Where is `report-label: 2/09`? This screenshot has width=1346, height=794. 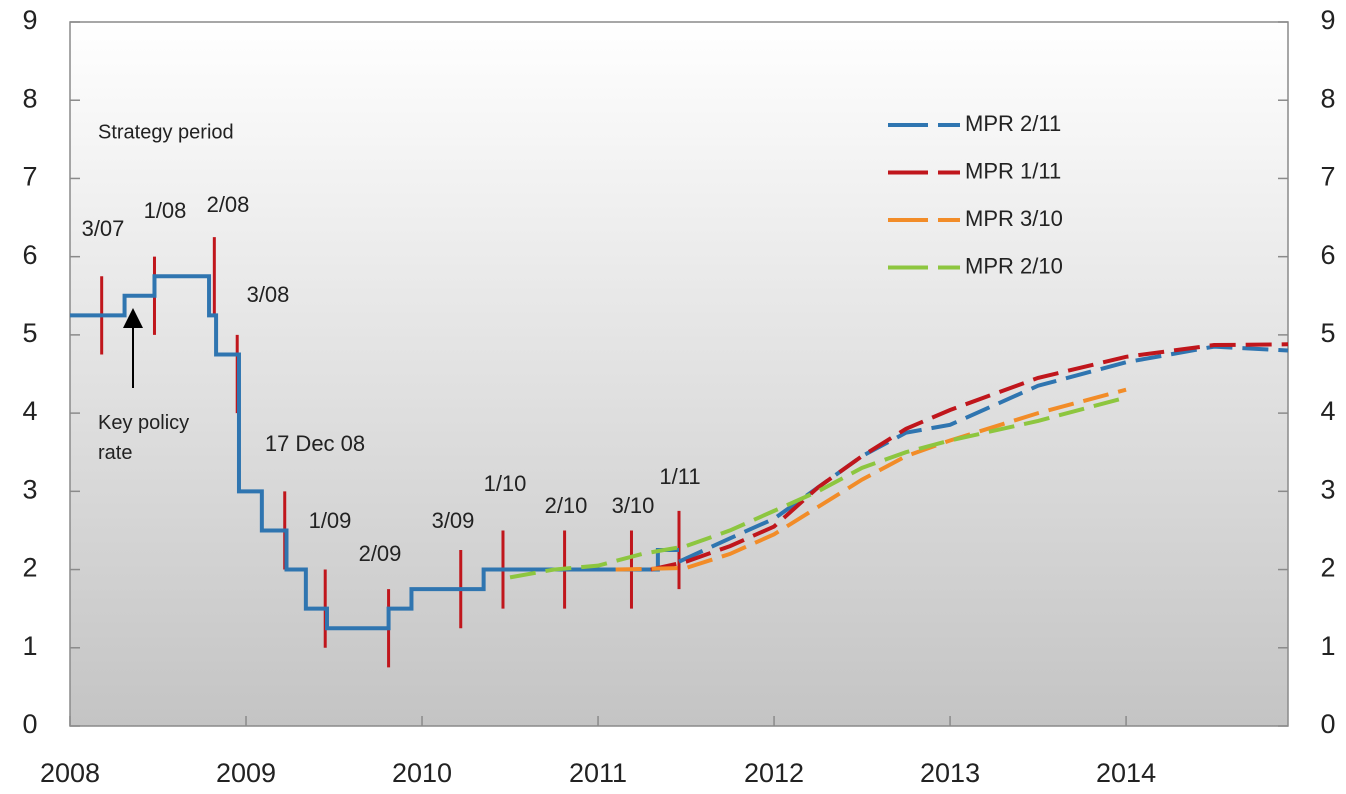
report-label: 2/09 is located at coordinates (380, 553).